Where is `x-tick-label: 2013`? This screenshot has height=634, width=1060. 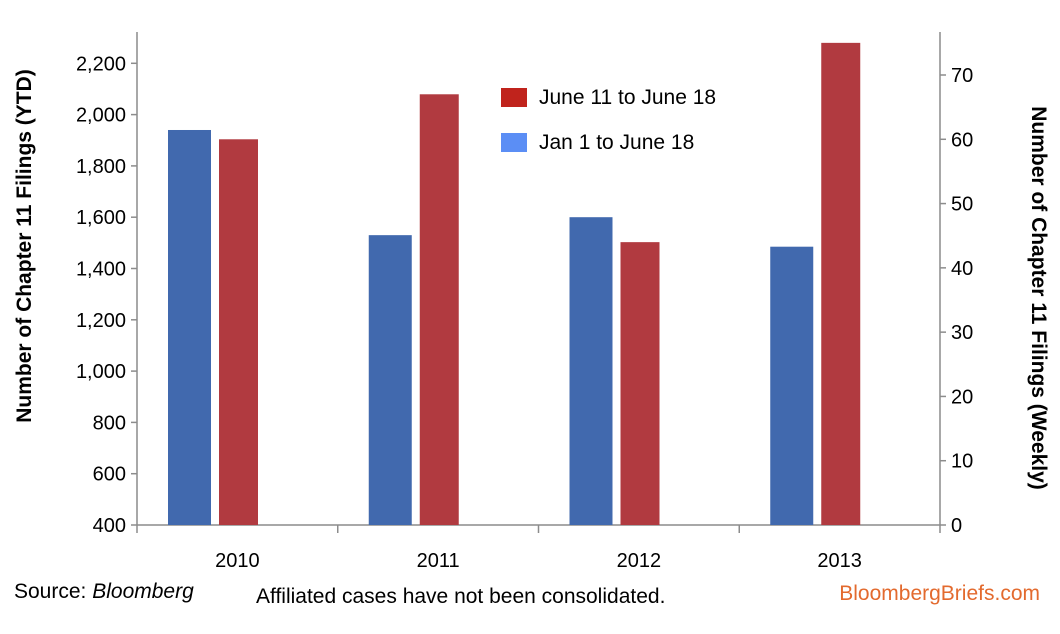 x-tick-label: 2013 is located at coordinates (839, 561).